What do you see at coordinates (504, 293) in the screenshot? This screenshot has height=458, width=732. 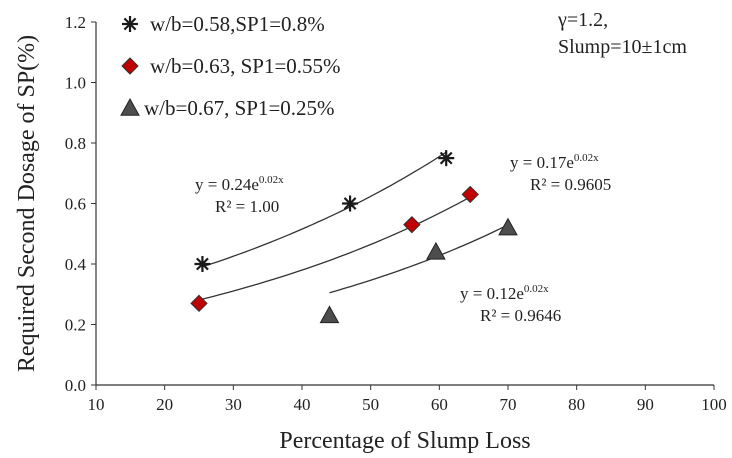 I see `equation-series-3: y = 0.12e0.02x` at bounding box center [504, 293].